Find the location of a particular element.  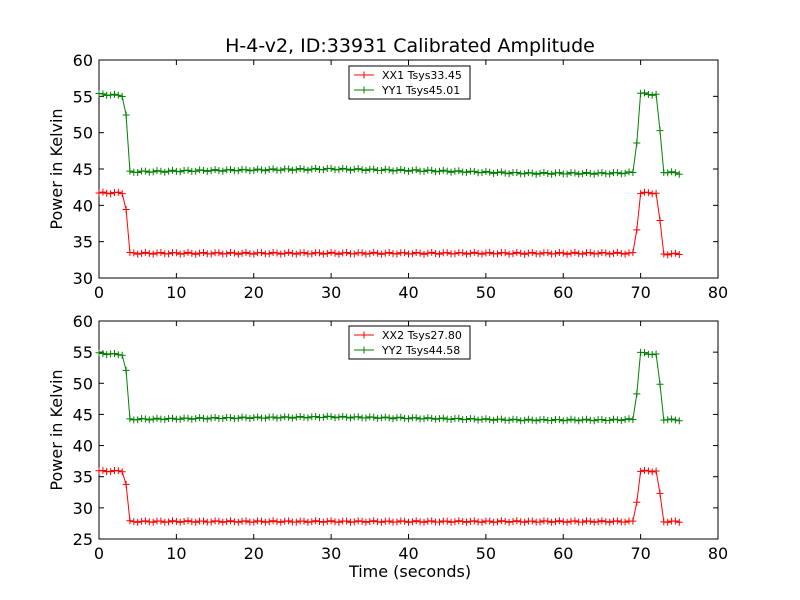

x-axis-label: Time (seconds) is located at coordinates (409, 571).